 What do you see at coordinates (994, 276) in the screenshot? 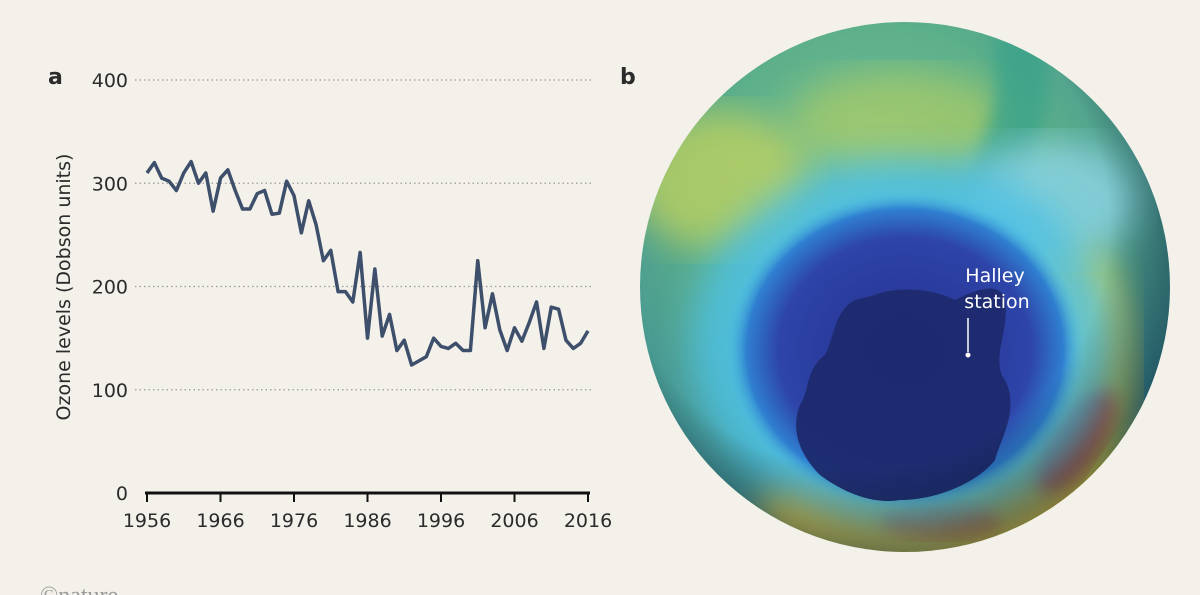
I see `annotation: Halley` at bounding box center [994, 276].